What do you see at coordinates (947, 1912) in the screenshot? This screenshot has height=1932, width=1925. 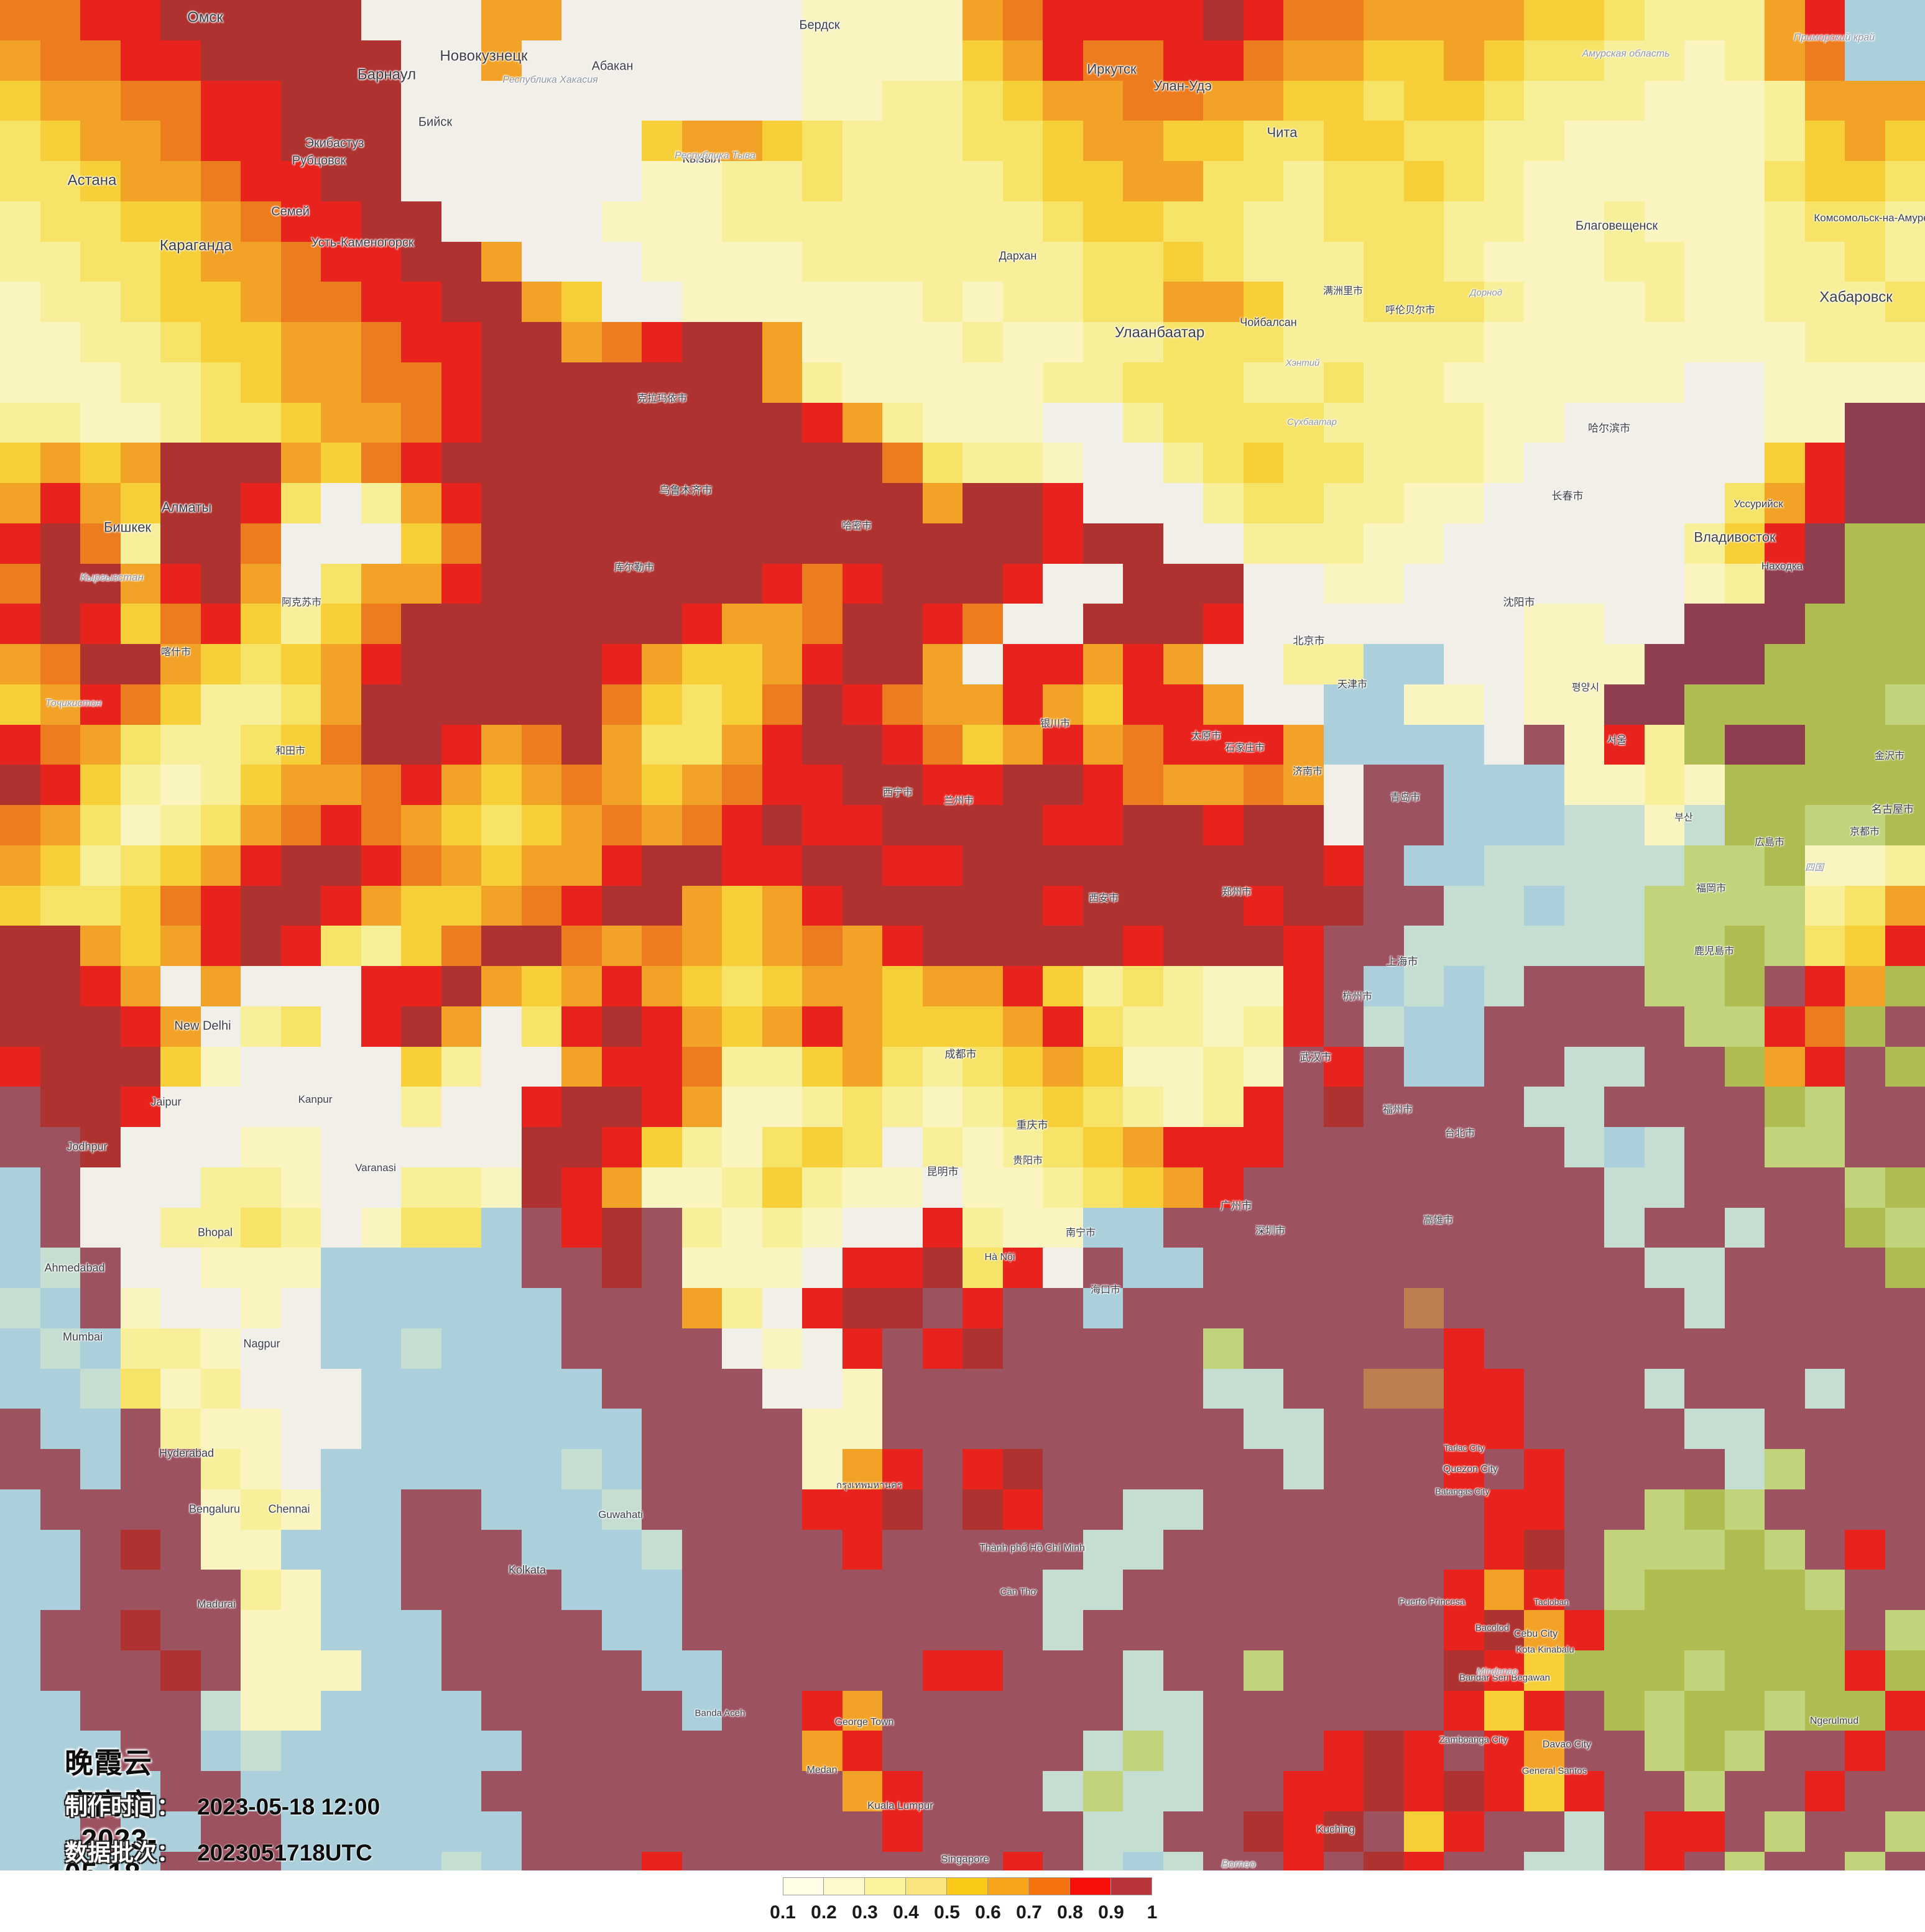 I see `legend-tick-label: 0.5` at bounding box center [947, 1912].